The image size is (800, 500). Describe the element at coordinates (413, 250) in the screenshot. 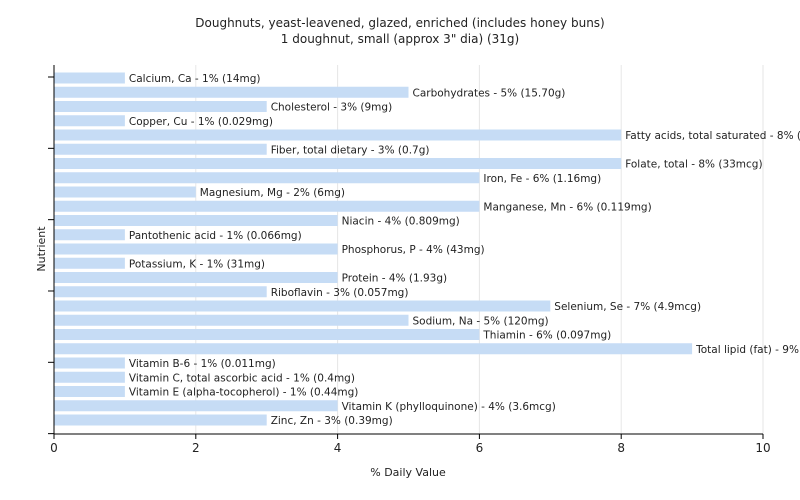

I see `bar-label: Phosphorus, P - 4% (43mg)` at that location.